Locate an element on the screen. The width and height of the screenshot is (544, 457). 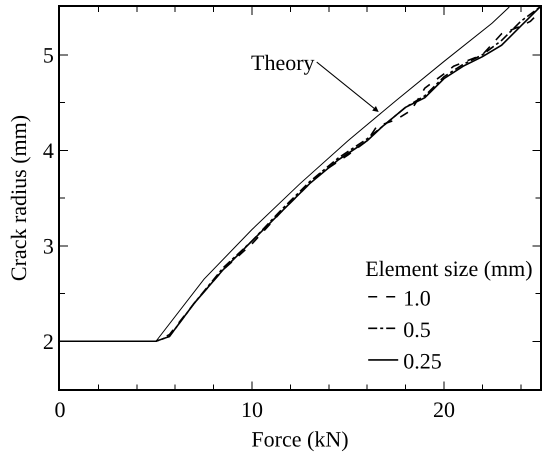
y-tick-label: 4 is located at coordinates (48, 150).